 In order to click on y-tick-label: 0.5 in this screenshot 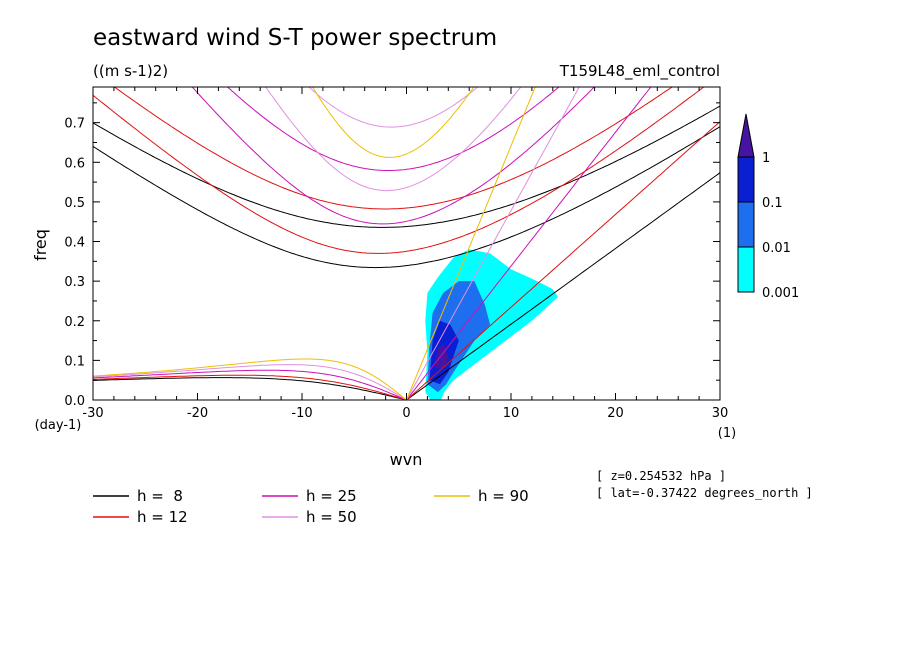, I will do `click(74, 203)`.